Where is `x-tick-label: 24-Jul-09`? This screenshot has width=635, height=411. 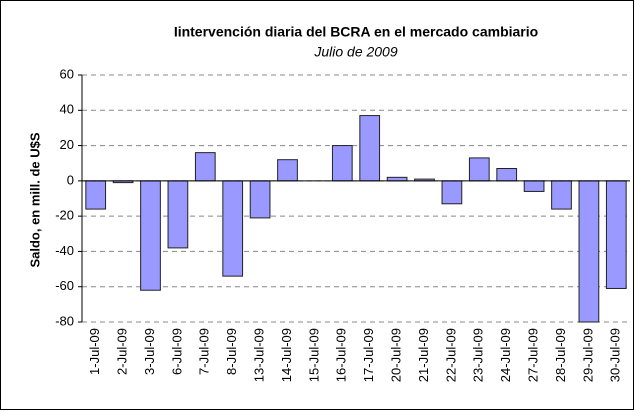 x-tick-label: 24-Jul-09 is located at coordinates (505, 355).